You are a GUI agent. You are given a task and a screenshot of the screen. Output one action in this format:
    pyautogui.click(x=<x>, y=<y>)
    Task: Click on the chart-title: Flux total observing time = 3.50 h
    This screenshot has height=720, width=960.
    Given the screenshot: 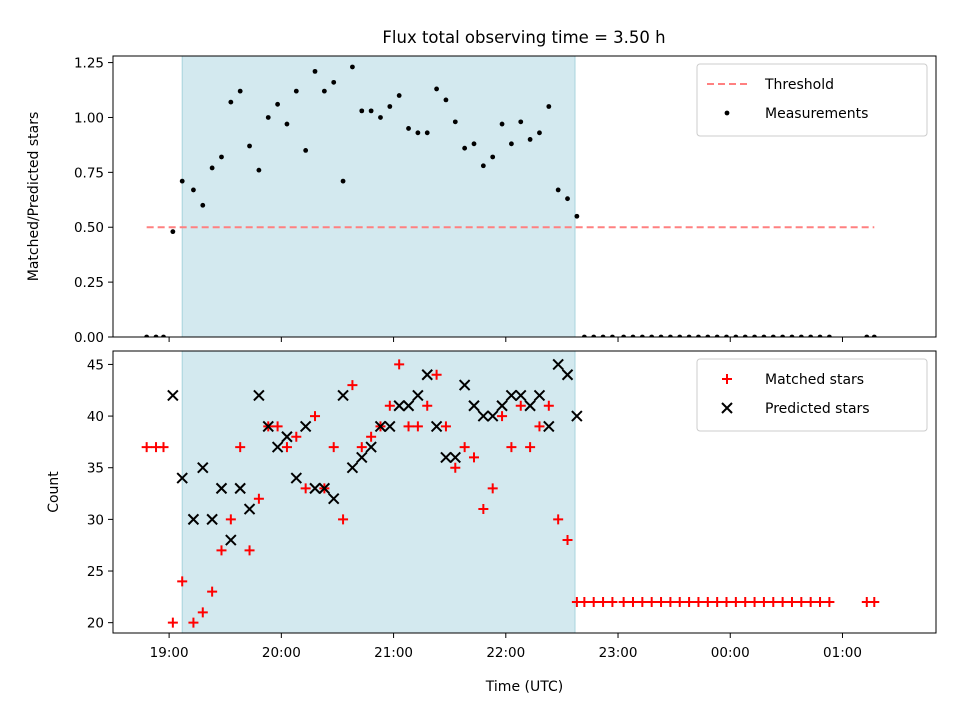 What is the action you would take?
    pyautogui.click(x=523, y=37)
    